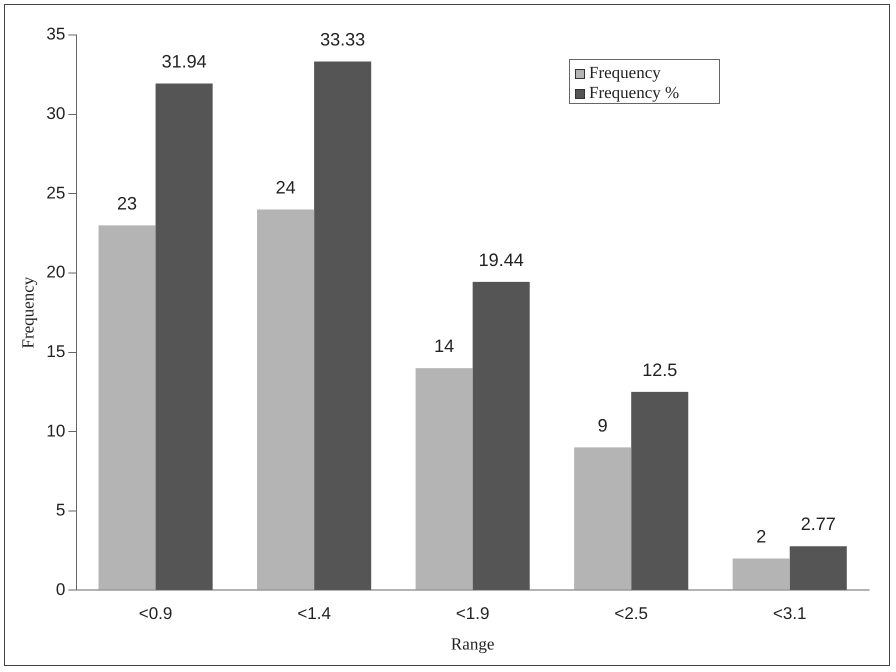 Image resolution: width=896 pixels, height=672 pixels. I want to click on legend-label: Frequency, so click(625, 72).